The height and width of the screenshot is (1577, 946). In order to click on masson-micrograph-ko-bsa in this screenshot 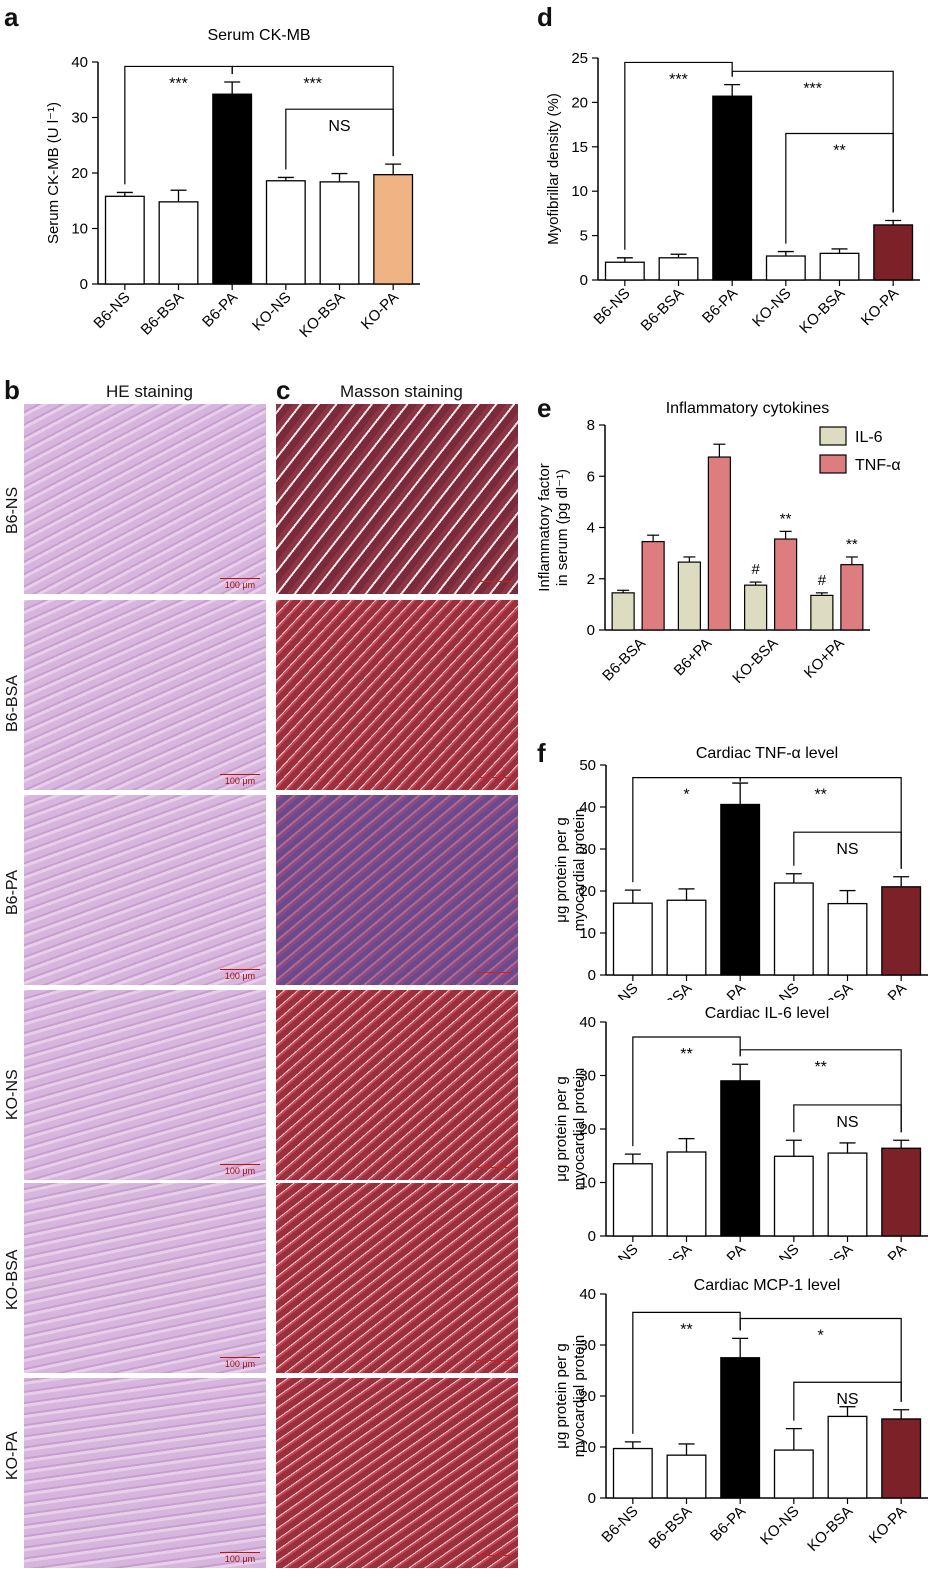, I will do `click(397, 1278)`.